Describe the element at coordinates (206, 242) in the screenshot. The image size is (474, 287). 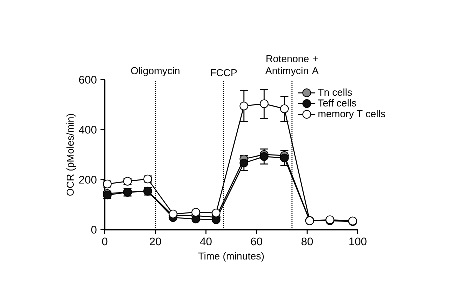
I see `x-tick-label: 40` at that location.